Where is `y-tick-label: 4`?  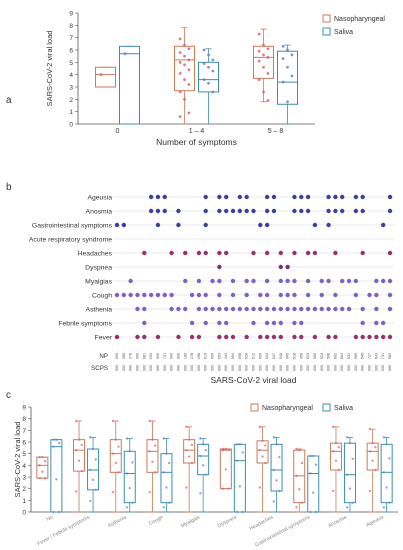
y-tick-label: 4 is located at coordinates (71, 75).